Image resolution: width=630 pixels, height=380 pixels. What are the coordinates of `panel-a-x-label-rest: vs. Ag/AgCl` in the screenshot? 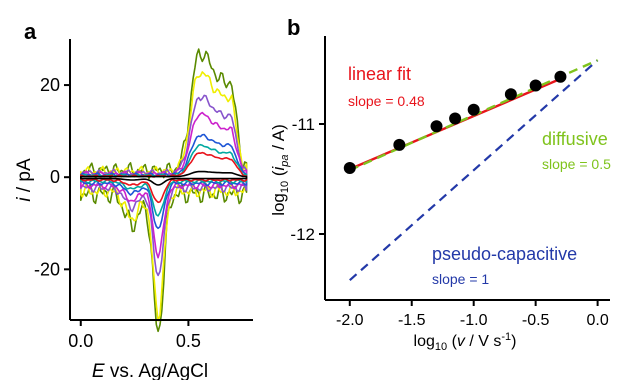 It's located at (157, 370).